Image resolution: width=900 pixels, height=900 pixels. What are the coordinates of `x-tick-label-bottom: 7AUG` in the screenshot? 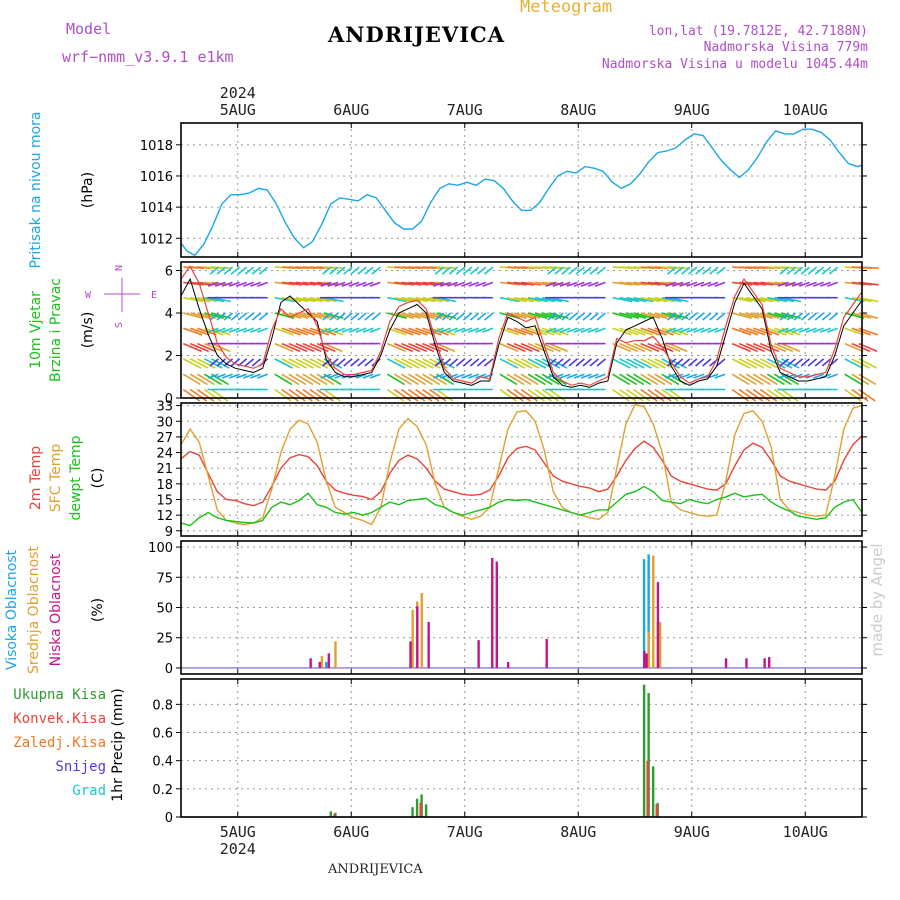 It's located at (465, 832).